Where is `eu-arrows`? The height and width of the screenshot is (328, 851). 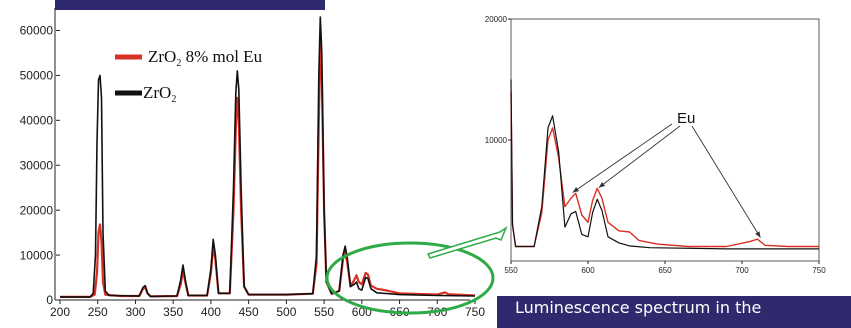 eu-arrows is located at coordinates (666, 180).